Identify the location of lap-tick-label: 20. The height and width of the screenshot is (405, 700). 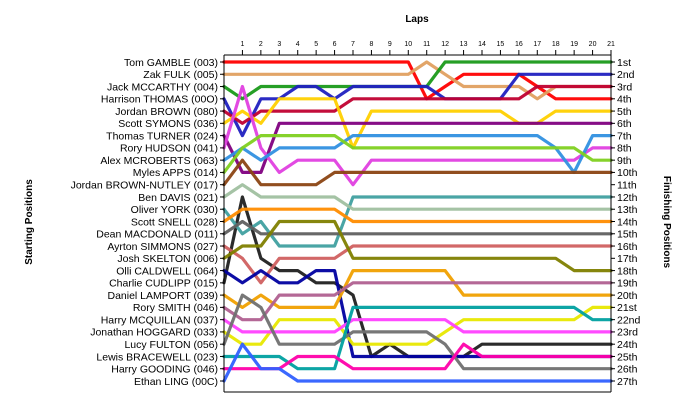
(593, 44).